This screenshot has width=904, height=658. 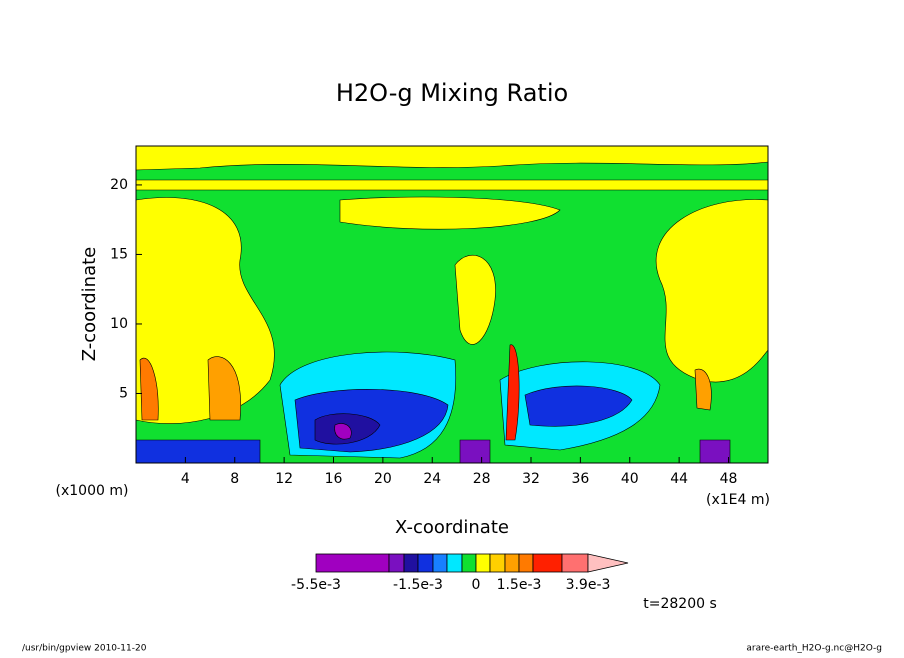 I want to click on x-tick-label: 44, so click(x=679, y=479).